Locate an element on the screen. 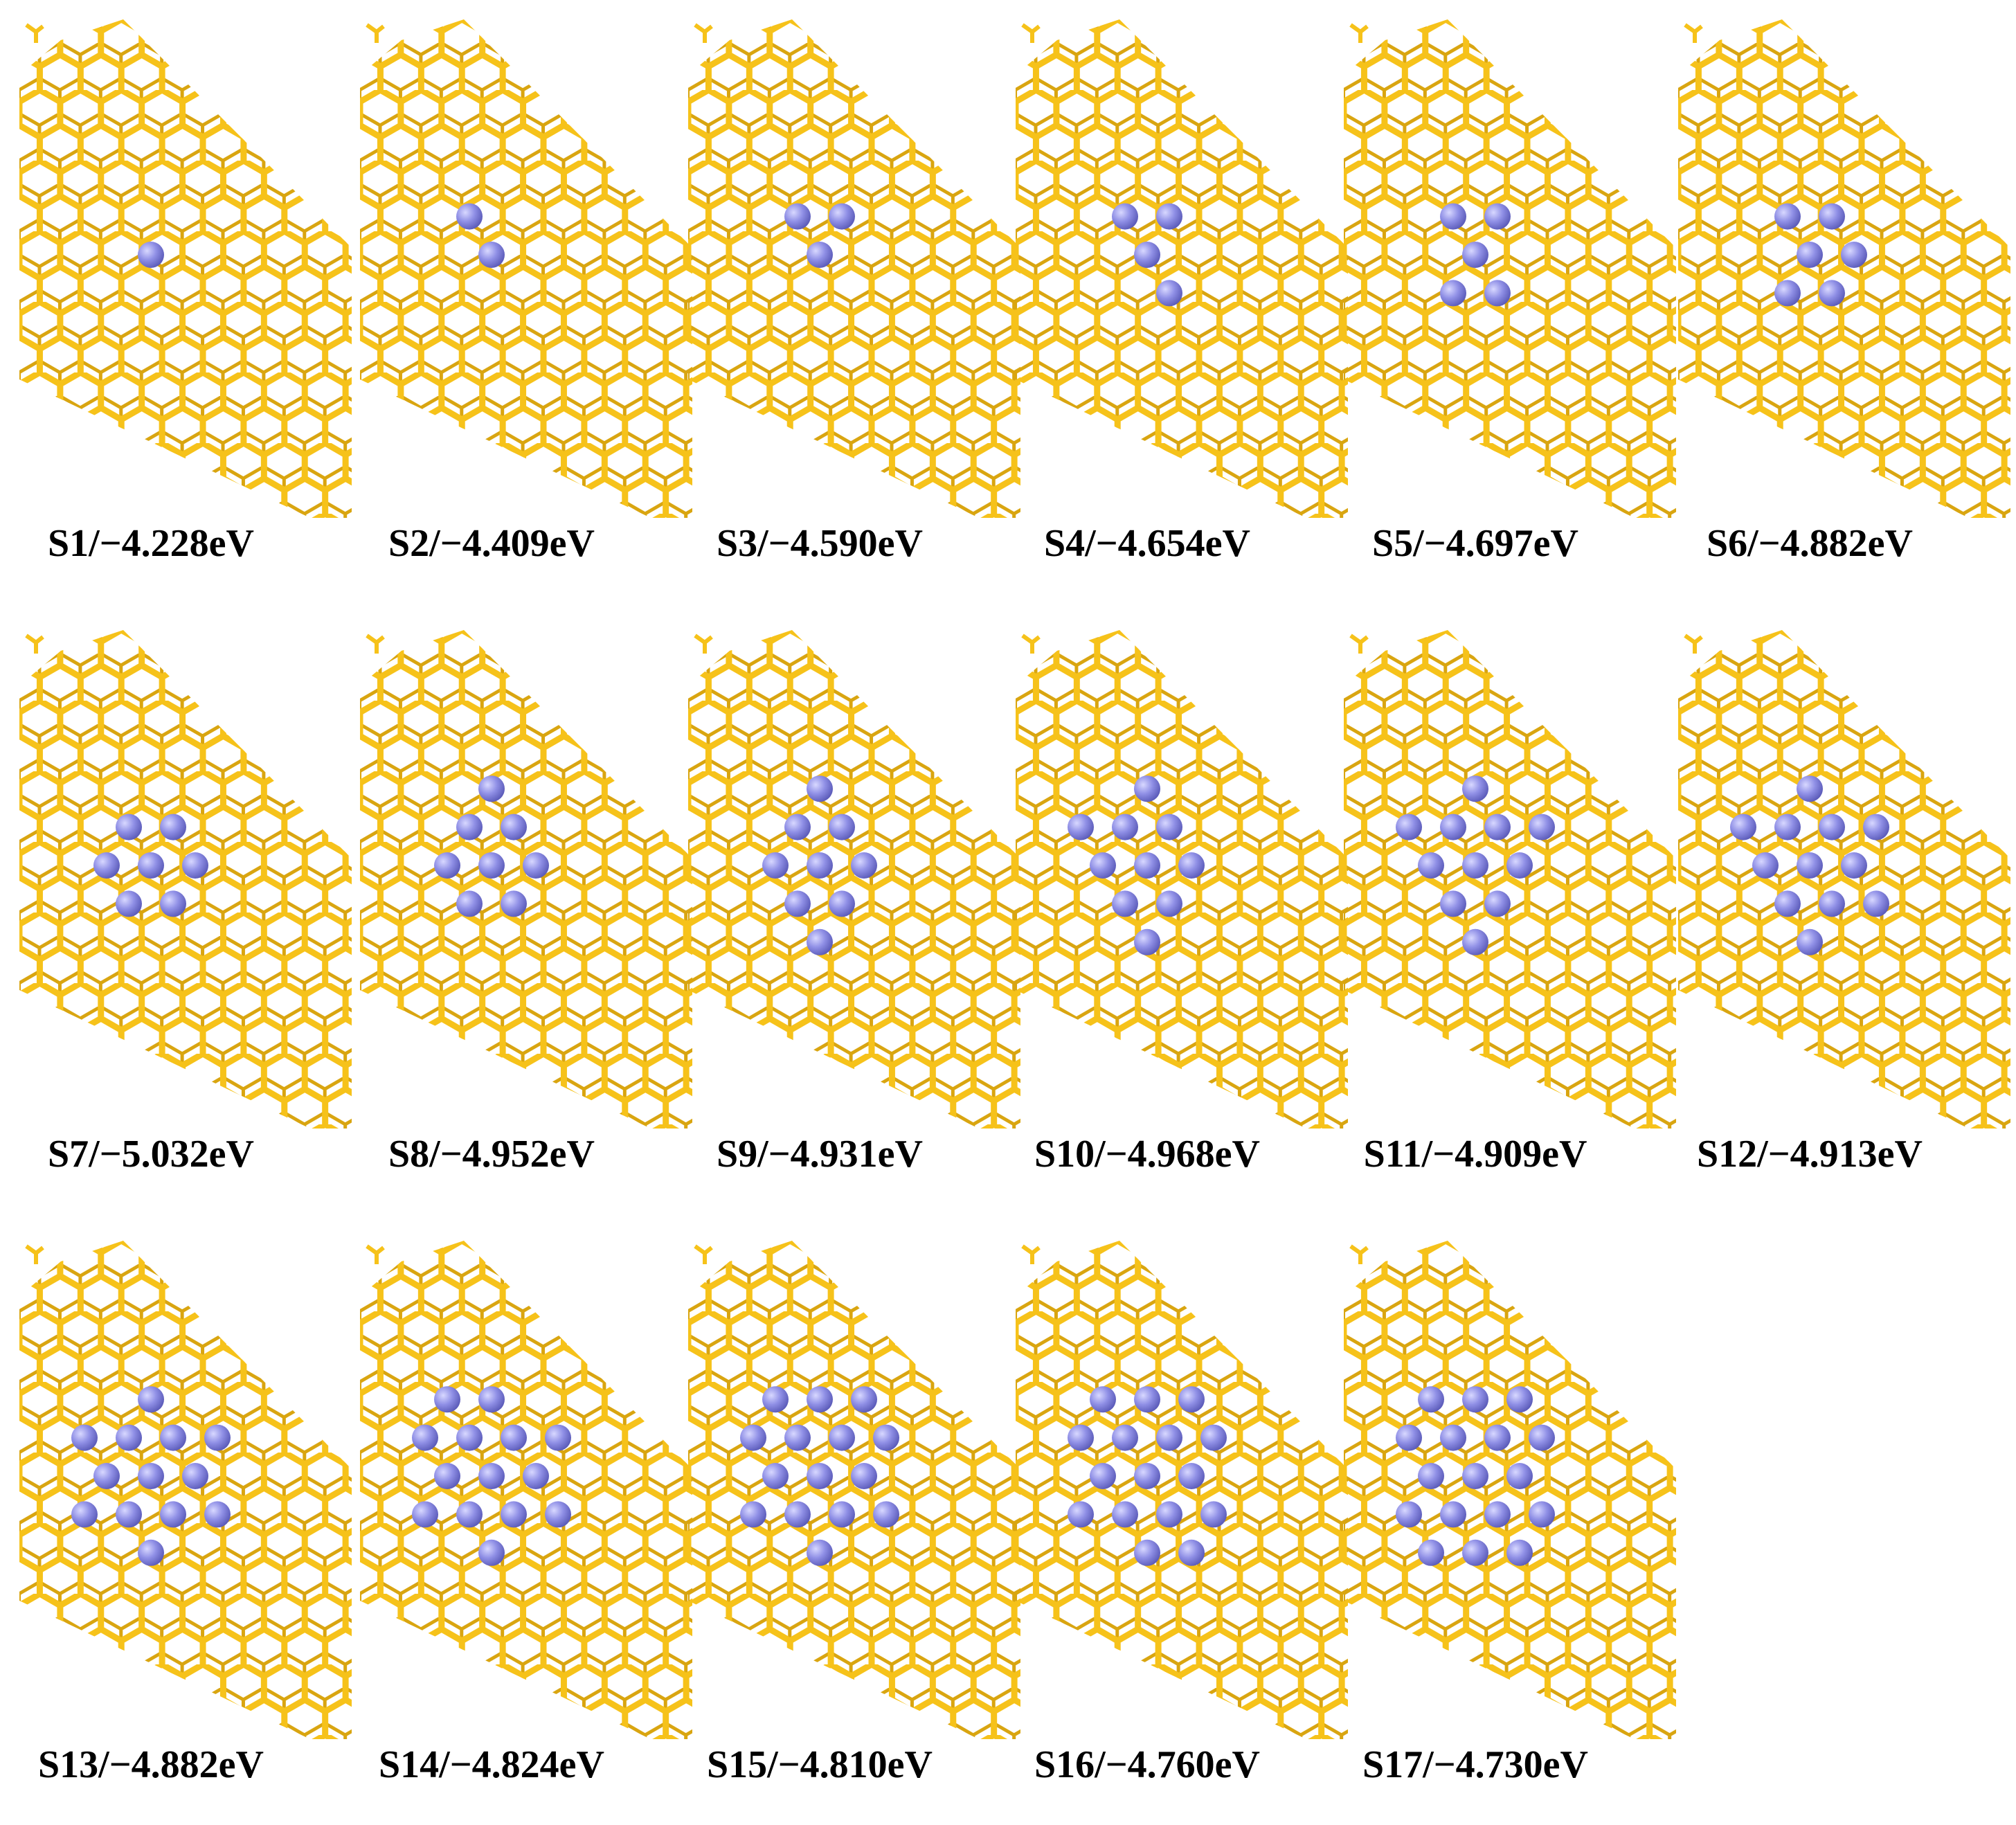 Image resolution: width=2016 pixels, height=1825 pixels. panel-label: S10/−4.968eV is located at coordinates (1147, 1154).